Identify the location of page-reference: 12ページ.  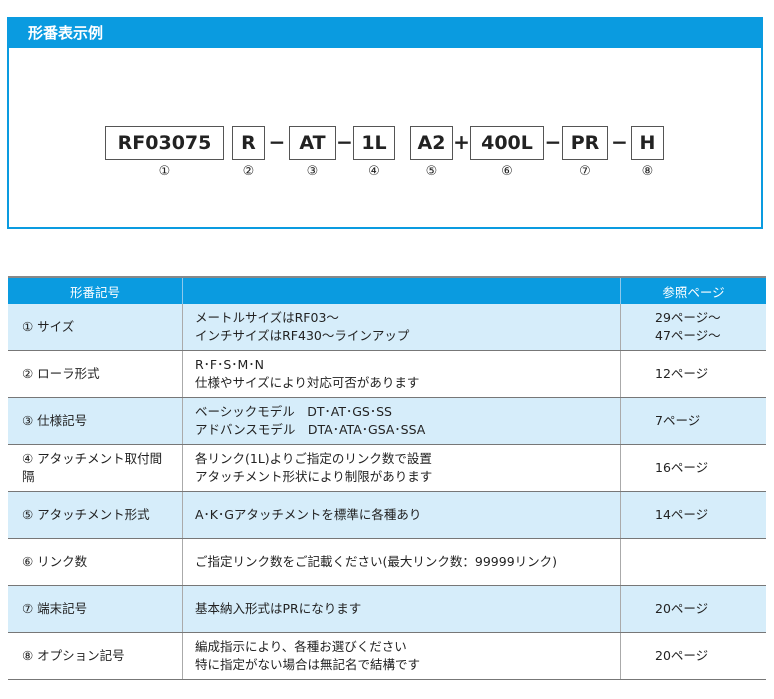
(682, 373).